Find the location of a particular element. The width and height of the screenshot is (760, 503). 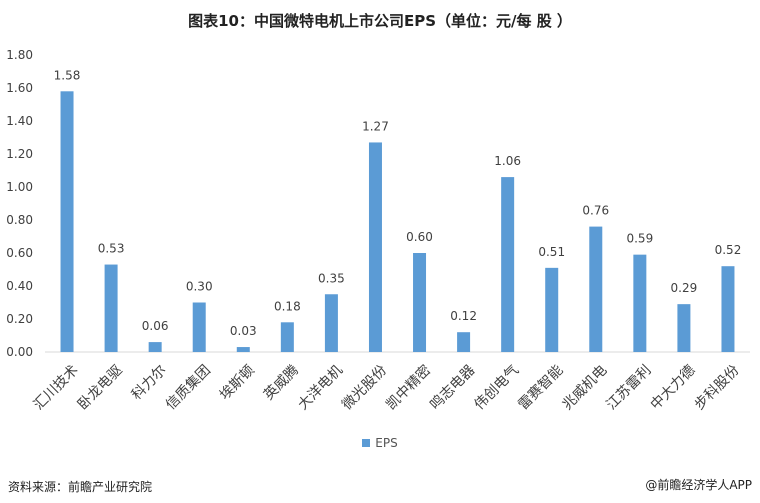

x-tick-label: 汇川技术 is located at coordinates (56, 387).